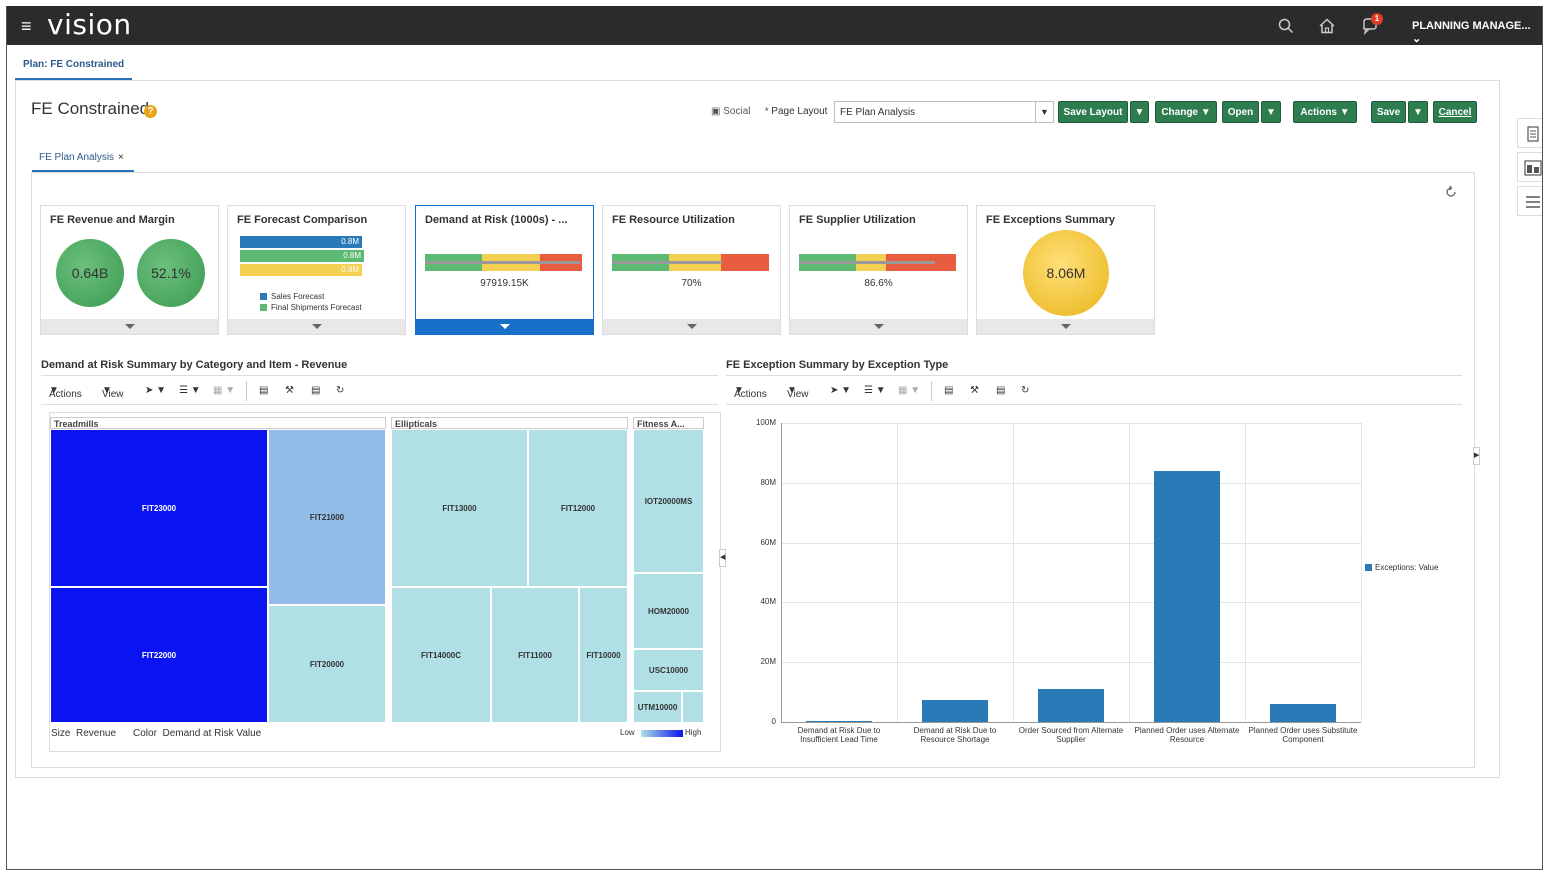  Describe the element at coordinates (150, 111) in the screenshot. I see `help-icon: ?` at that location.